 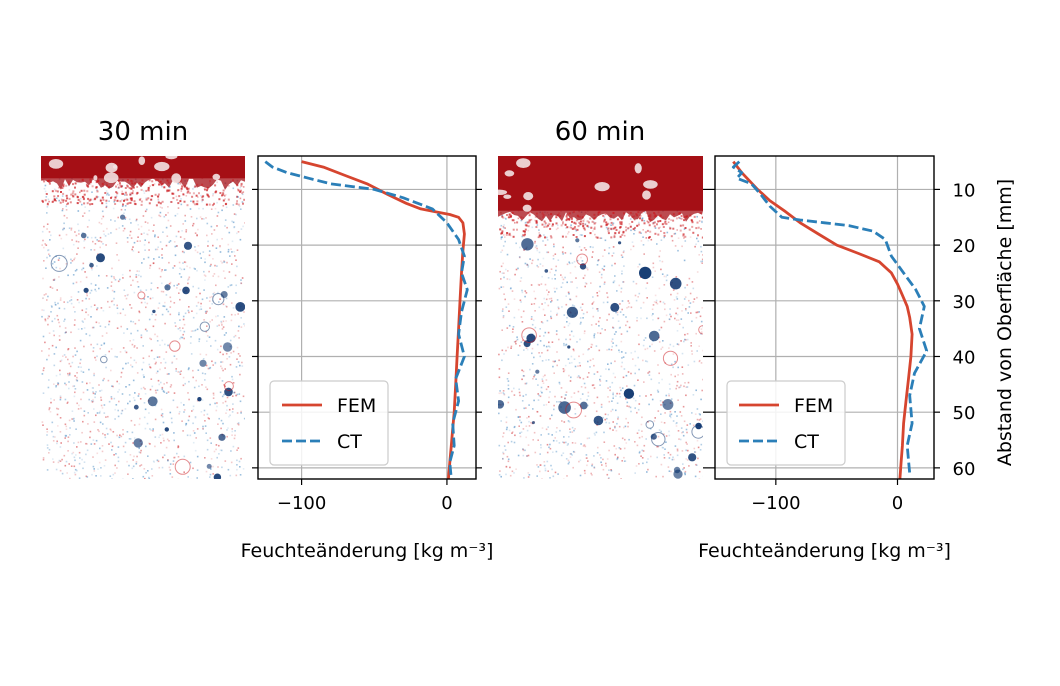 What do you see at coordinates (964, 469) in the screenshot?
I see `y-tick-label: 60` at bounding box center [964, 469].